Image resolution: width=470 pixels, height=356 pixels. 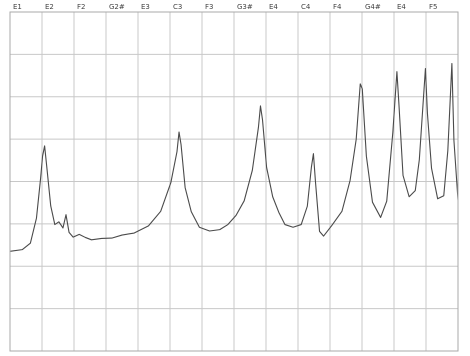 What do you see at coordinates (209, 7) in the screenshot?
I see `x-tick-label: F3` at bounding box center [209, 7].